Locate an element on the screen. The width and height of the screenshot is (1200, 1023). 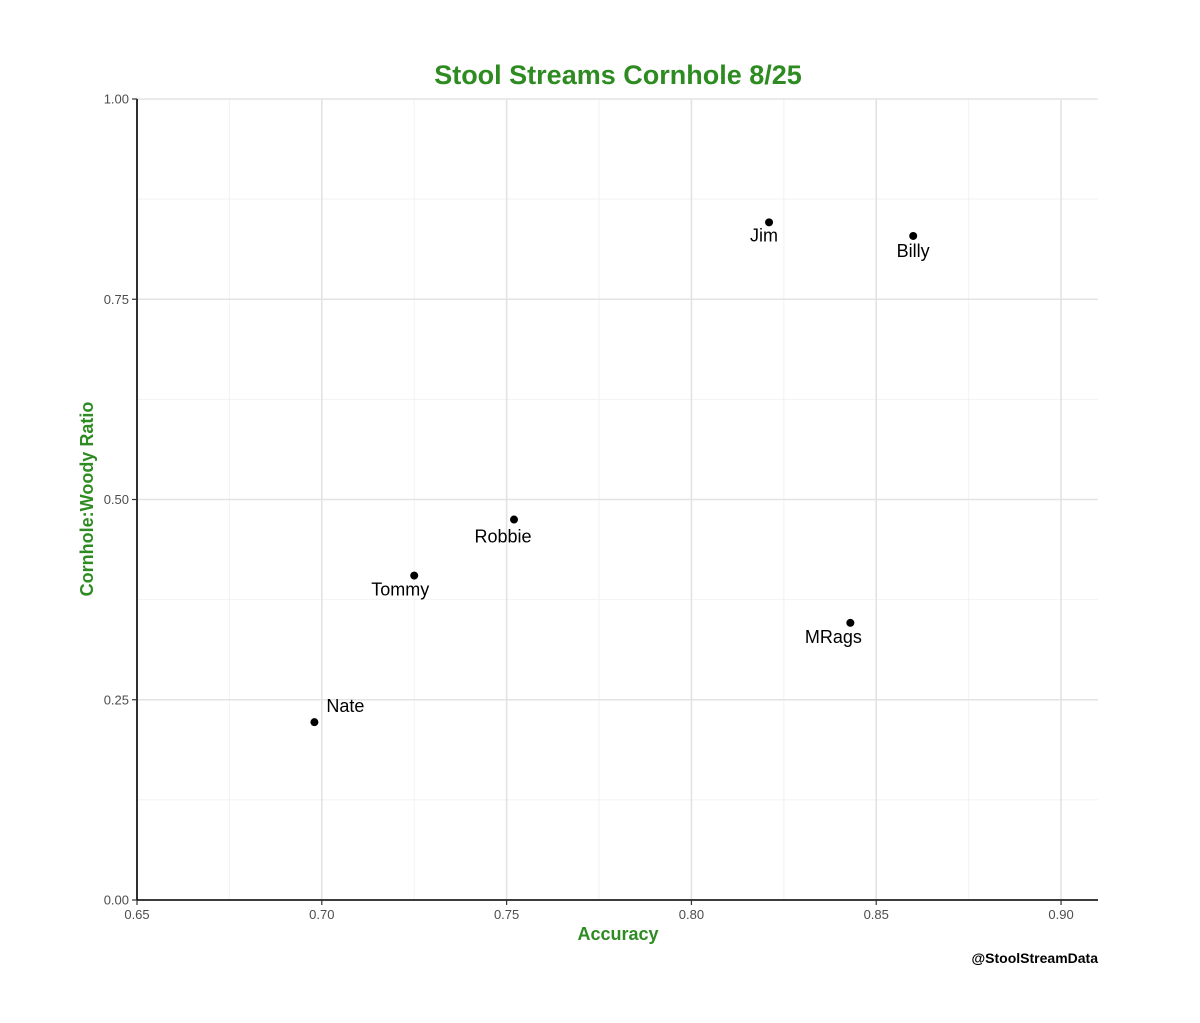
x-tick-label: 0.75 is located at coordinates (506, 914).